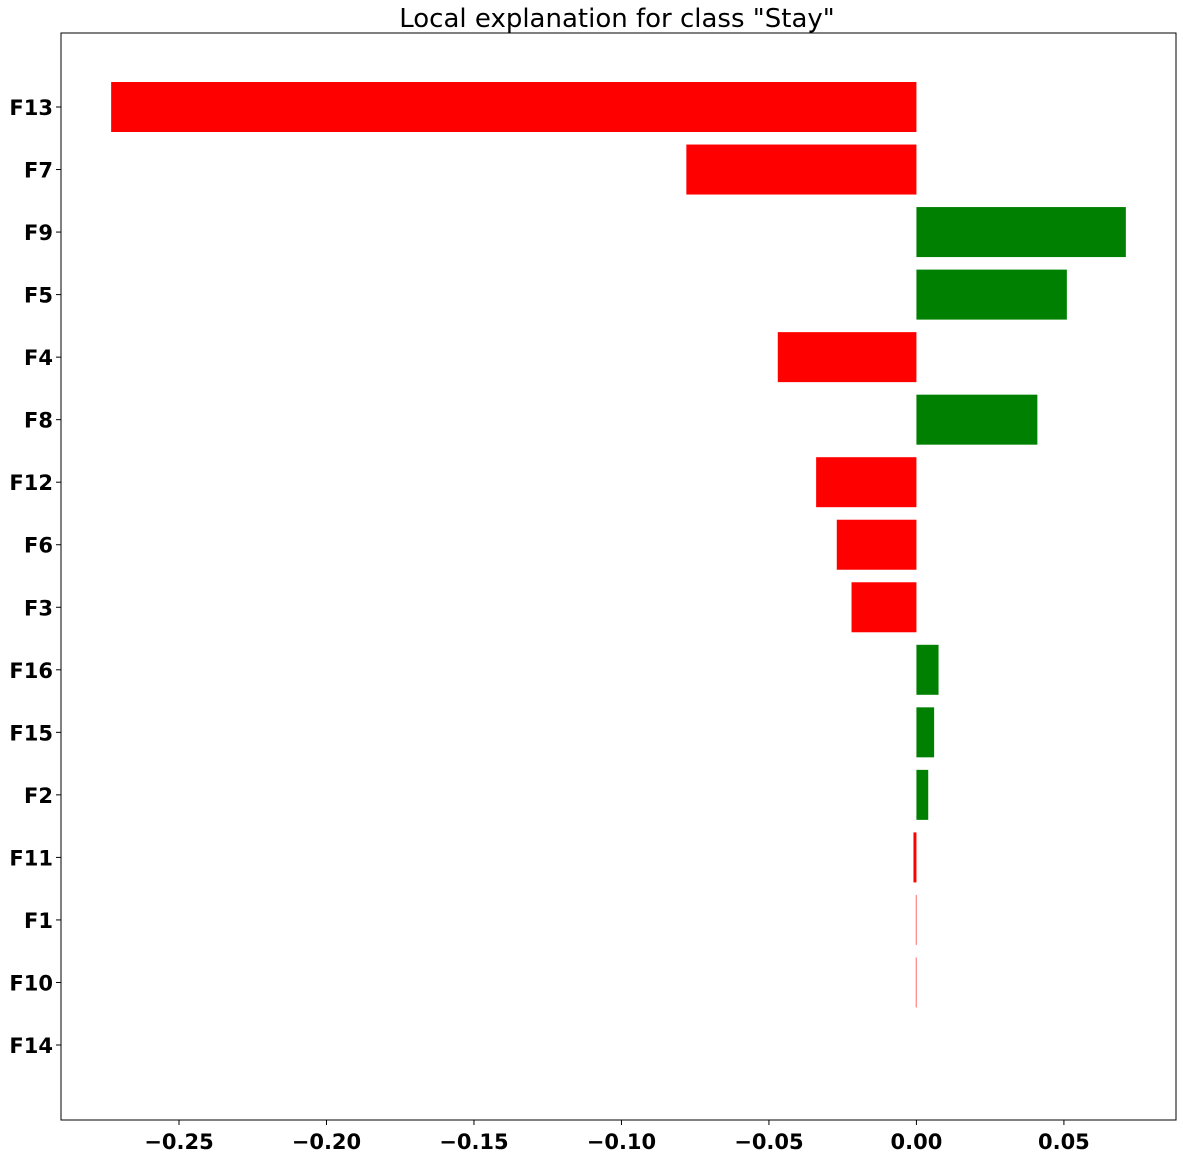 The height and width of the screenshot is (1154, 1183). I want to click on y-tick-label: F3, so click(38, 608).